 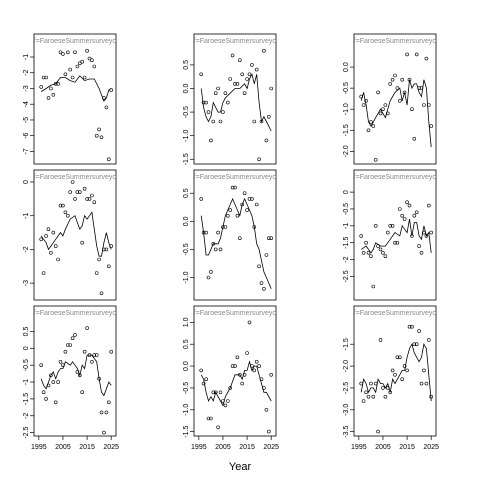 What do you see at coordinates (395, 371) in the screenshot?
I see `panel-frame` at bounding box center [395, 371].